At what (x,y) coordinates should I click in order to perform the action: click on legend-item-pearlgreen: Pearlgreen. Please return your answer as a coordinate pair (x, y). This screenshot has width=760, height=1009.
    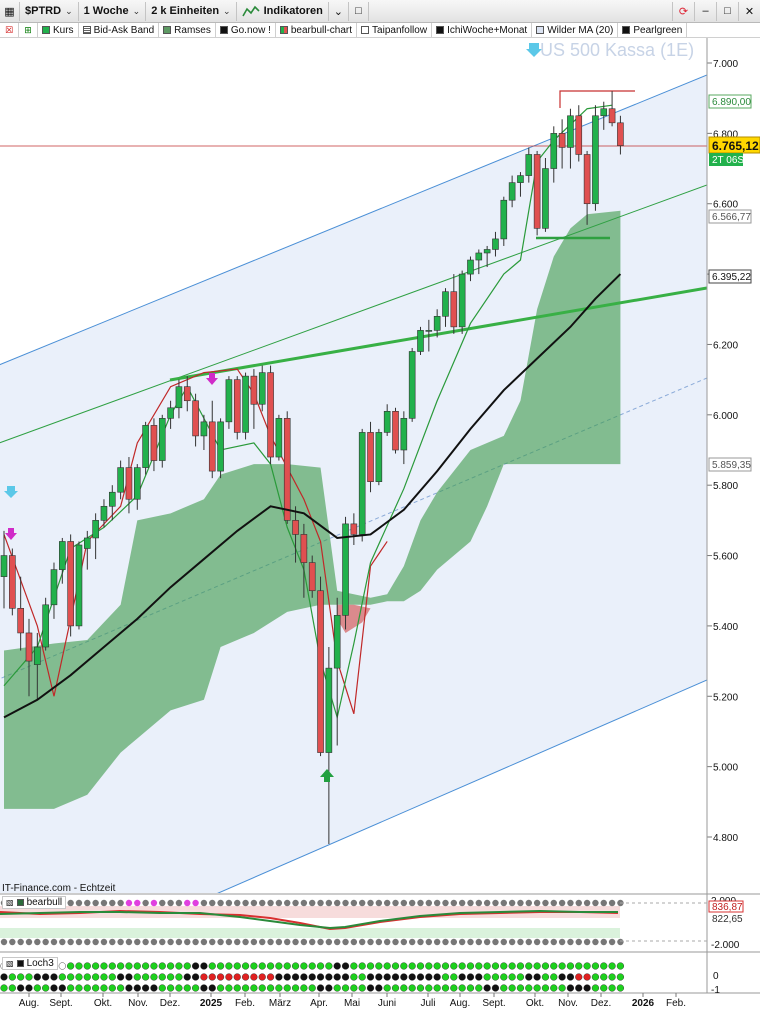
    Looking at the image, I should click on (653, 30).